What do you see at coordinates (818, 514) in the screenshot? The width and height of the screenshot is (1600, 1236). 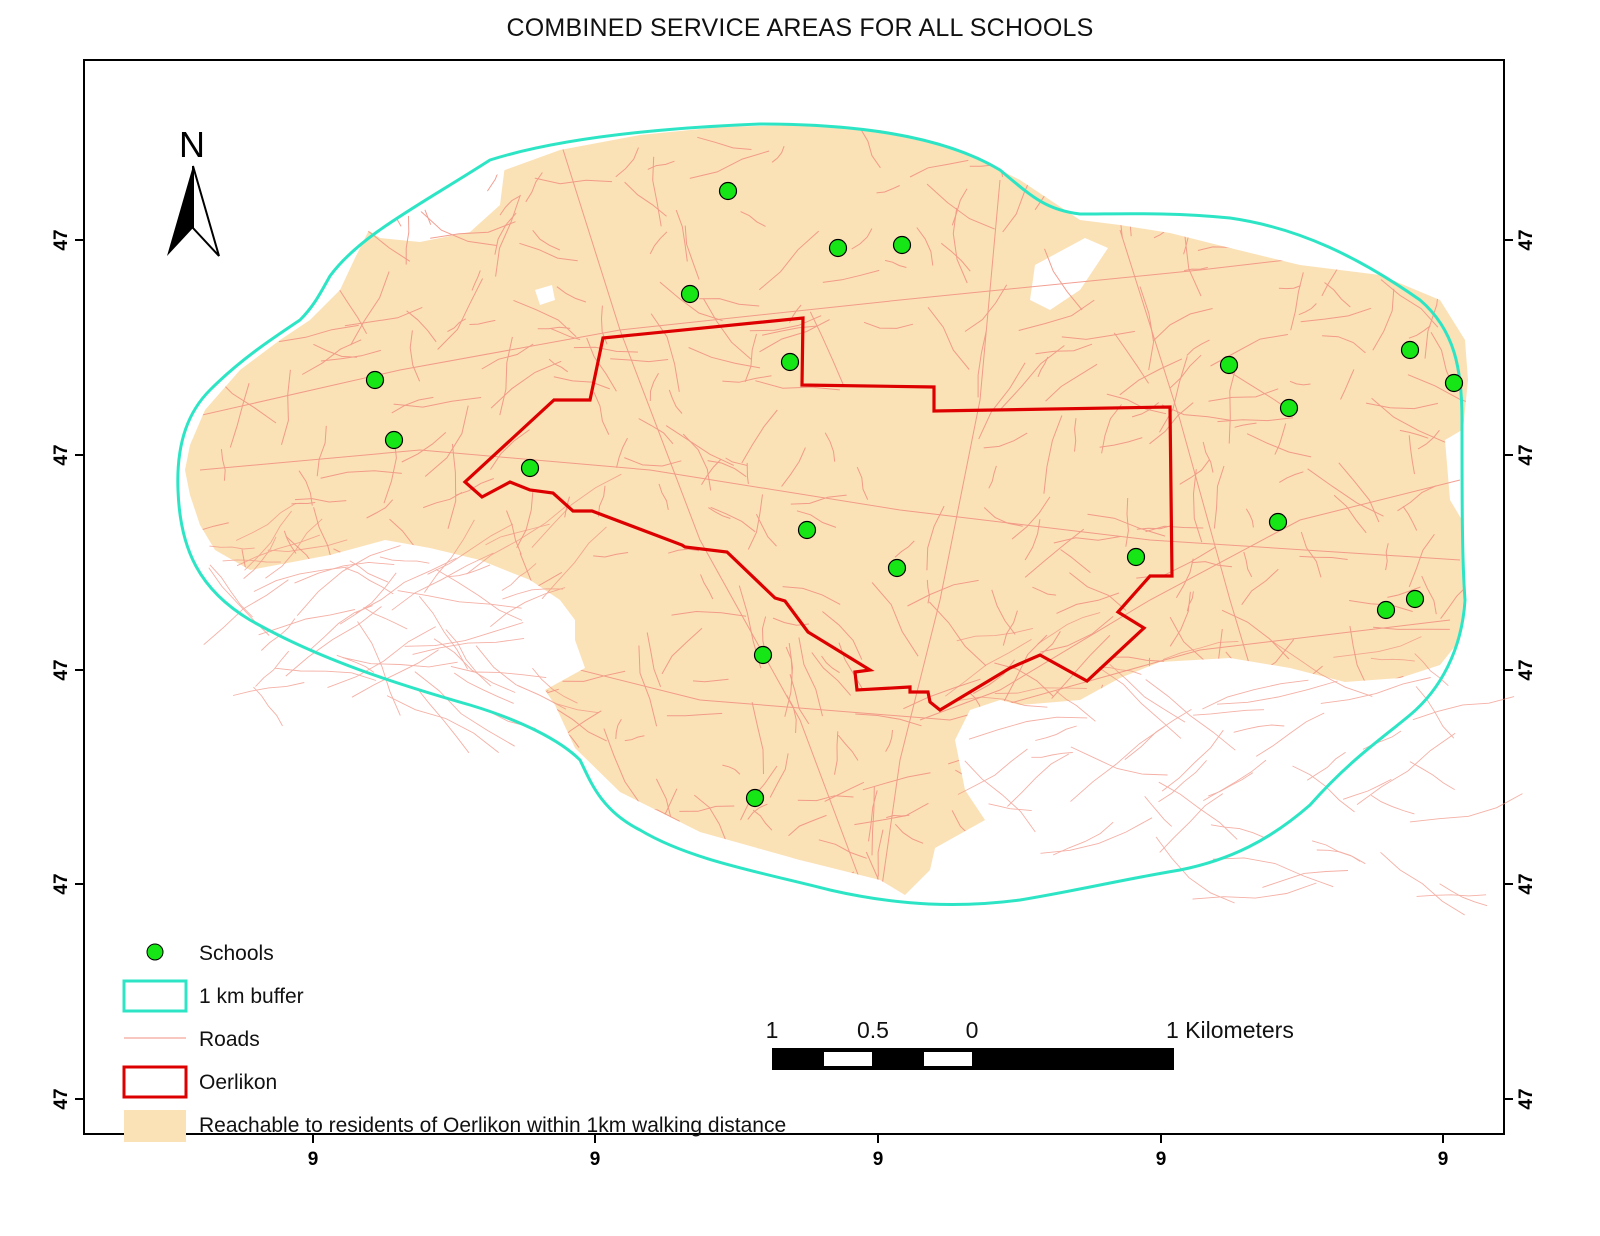 I see `oerlikon-boundary` at bounding box center [818, 514].